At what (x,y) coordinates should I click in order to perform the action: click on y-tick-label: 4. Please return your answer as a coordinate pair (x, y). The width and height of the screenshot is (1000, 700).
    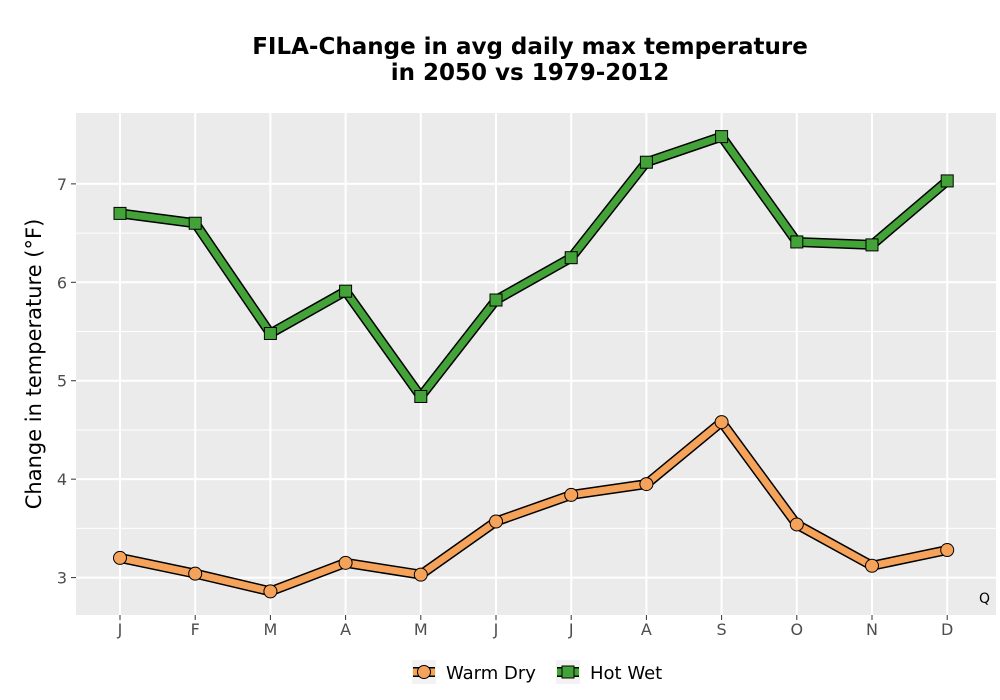
    Looking at the image, I should click on (62, 479).